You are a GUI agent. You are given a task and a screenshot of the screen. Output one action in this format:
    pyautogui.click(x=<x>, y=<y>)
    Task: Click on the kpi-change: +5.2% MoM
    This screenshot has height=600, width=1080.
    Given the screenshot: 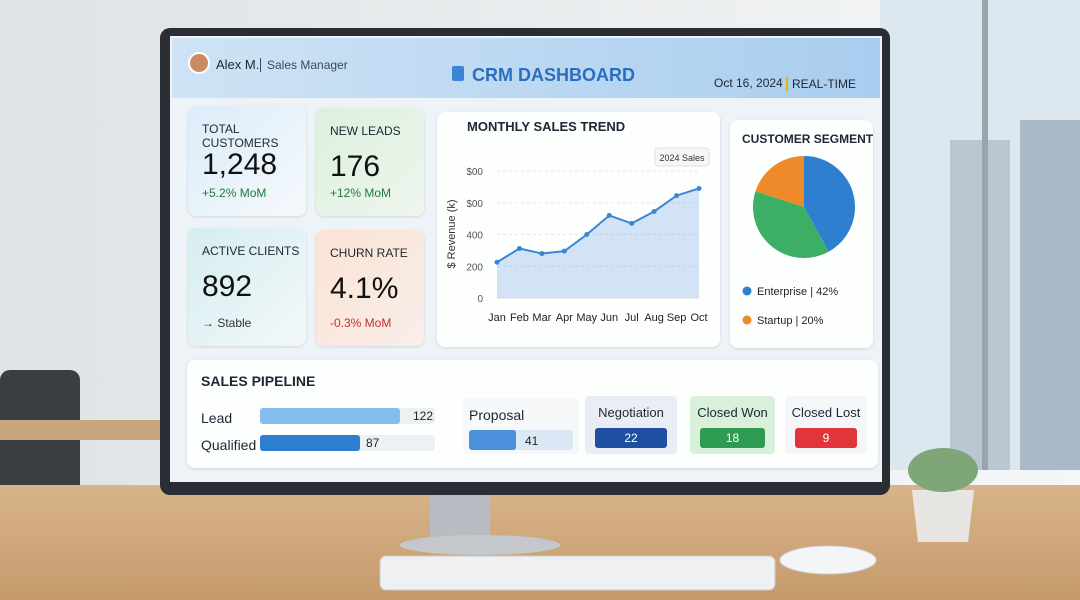 What is the action you would take?
    pyautogui.click(x=234, y=193)
    